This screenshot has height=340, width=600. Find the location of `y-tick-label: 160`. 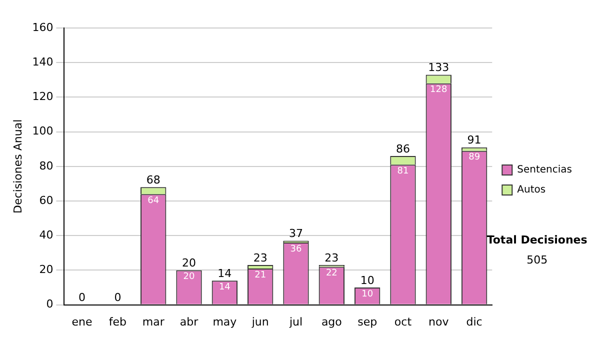

y-tick-label: 160 is located at coordinates (43, 27).